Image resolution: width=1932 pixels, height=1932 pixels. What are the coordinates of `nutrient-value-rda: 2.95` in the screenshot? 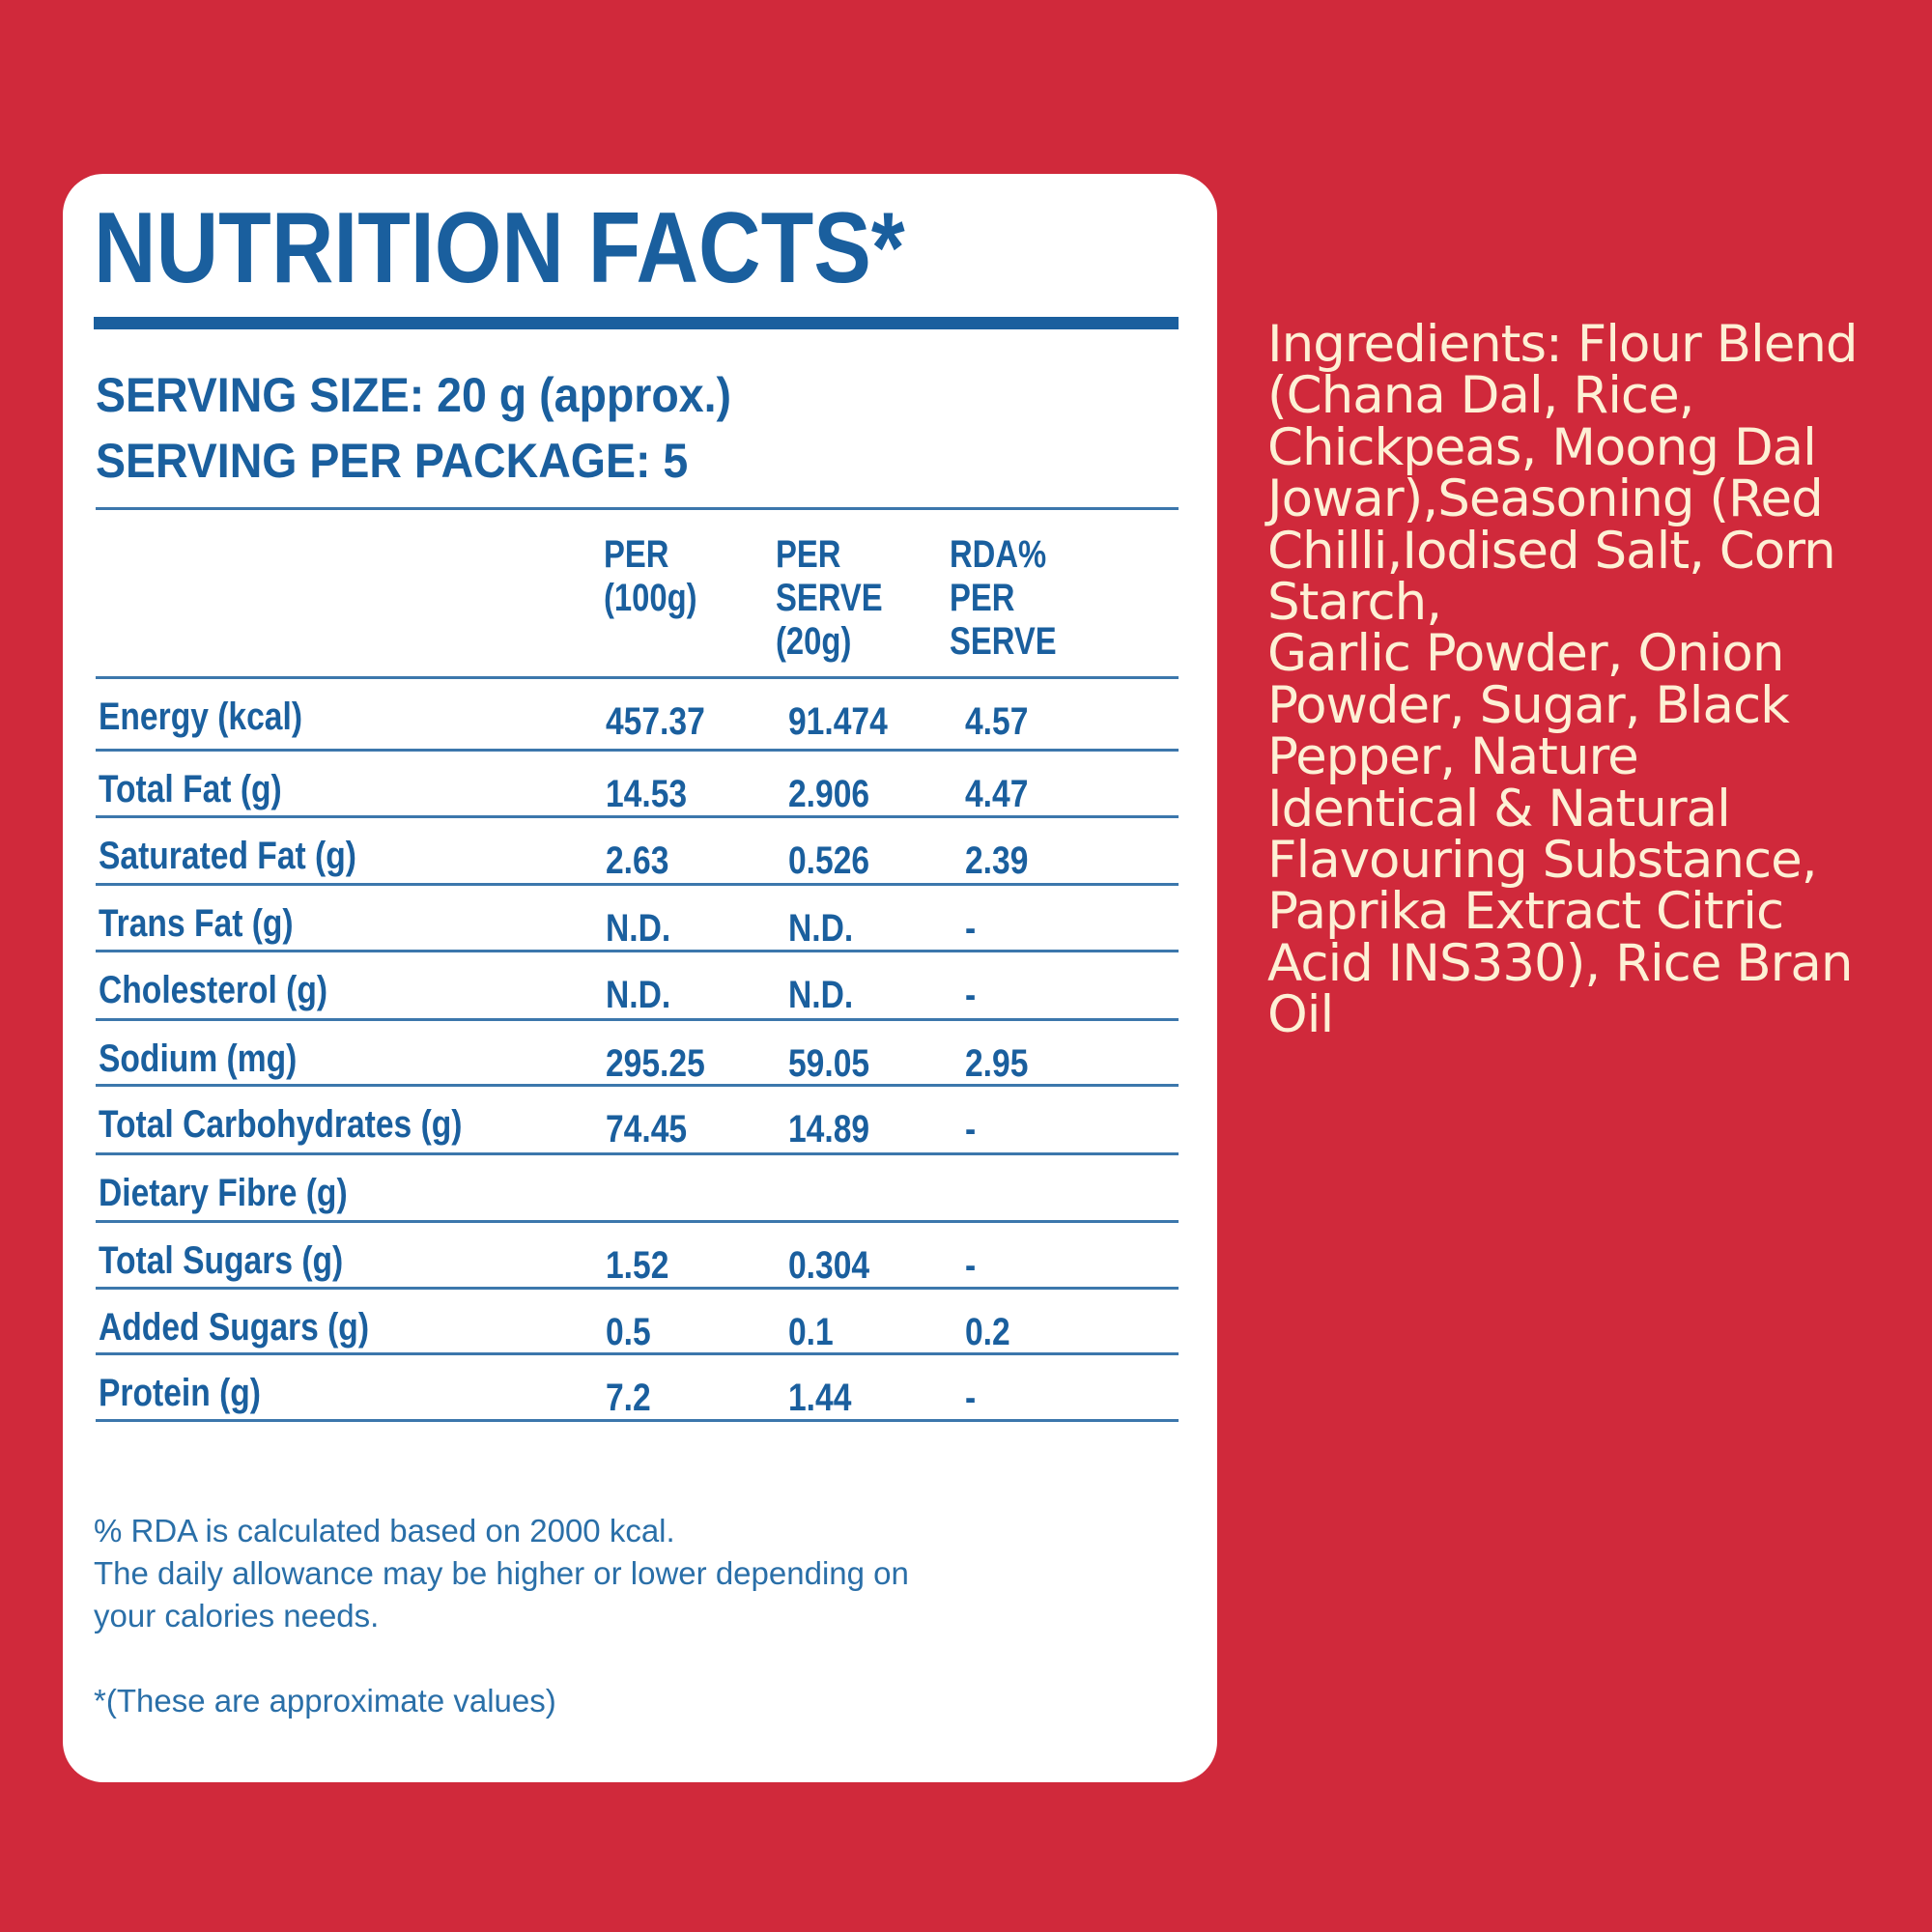 It's located at (997, 1063).